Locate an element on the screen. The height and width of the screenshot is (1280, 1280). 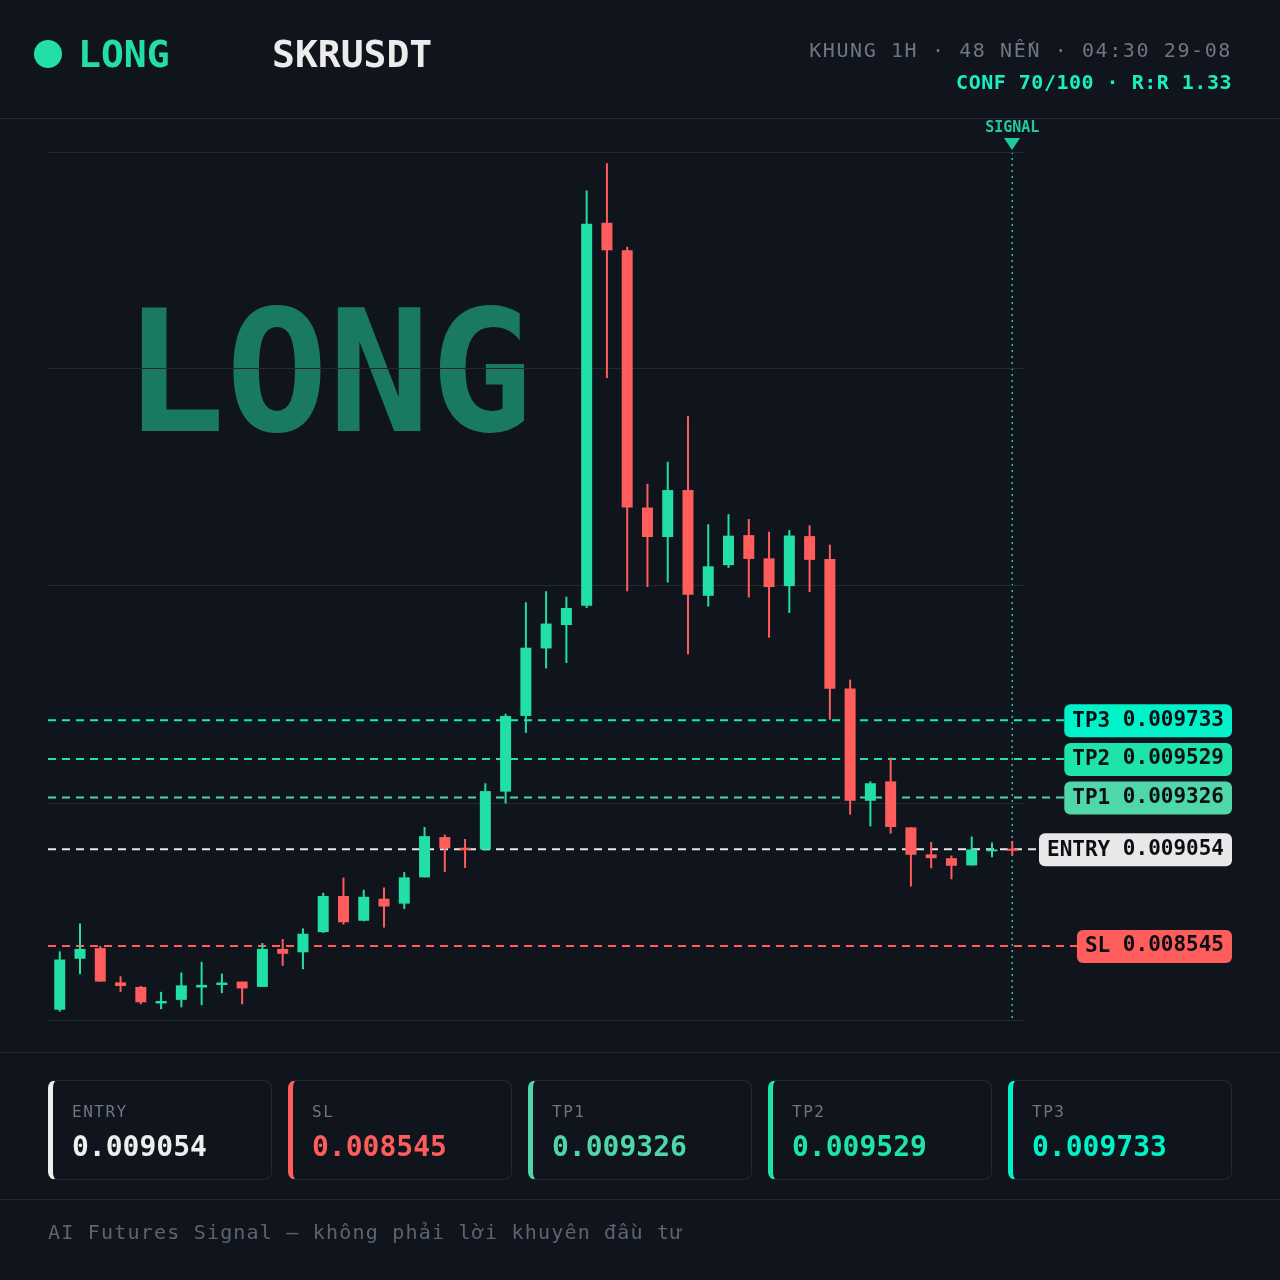
price-card: TP1 0.009326 is located at coordinates (640, 1130).